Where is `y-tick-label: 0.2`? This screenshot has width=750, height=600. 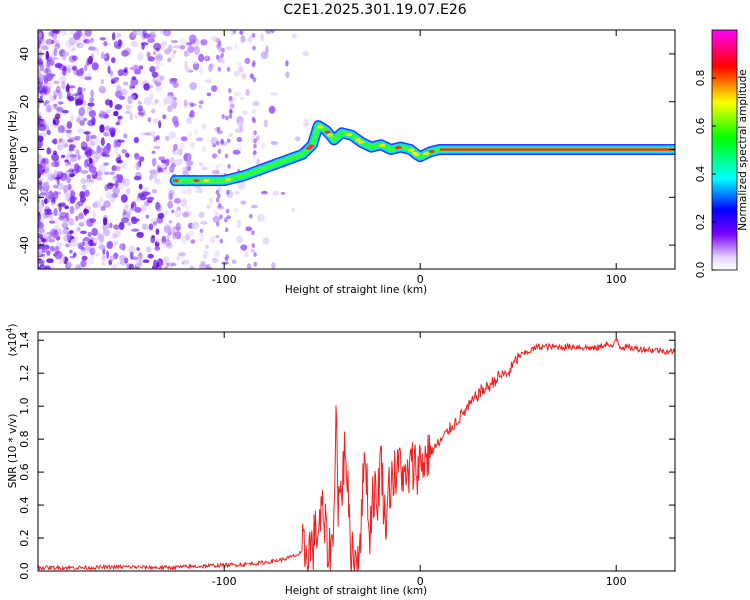
y-tick-label: 0.2 is located at coordinates (24, 538).